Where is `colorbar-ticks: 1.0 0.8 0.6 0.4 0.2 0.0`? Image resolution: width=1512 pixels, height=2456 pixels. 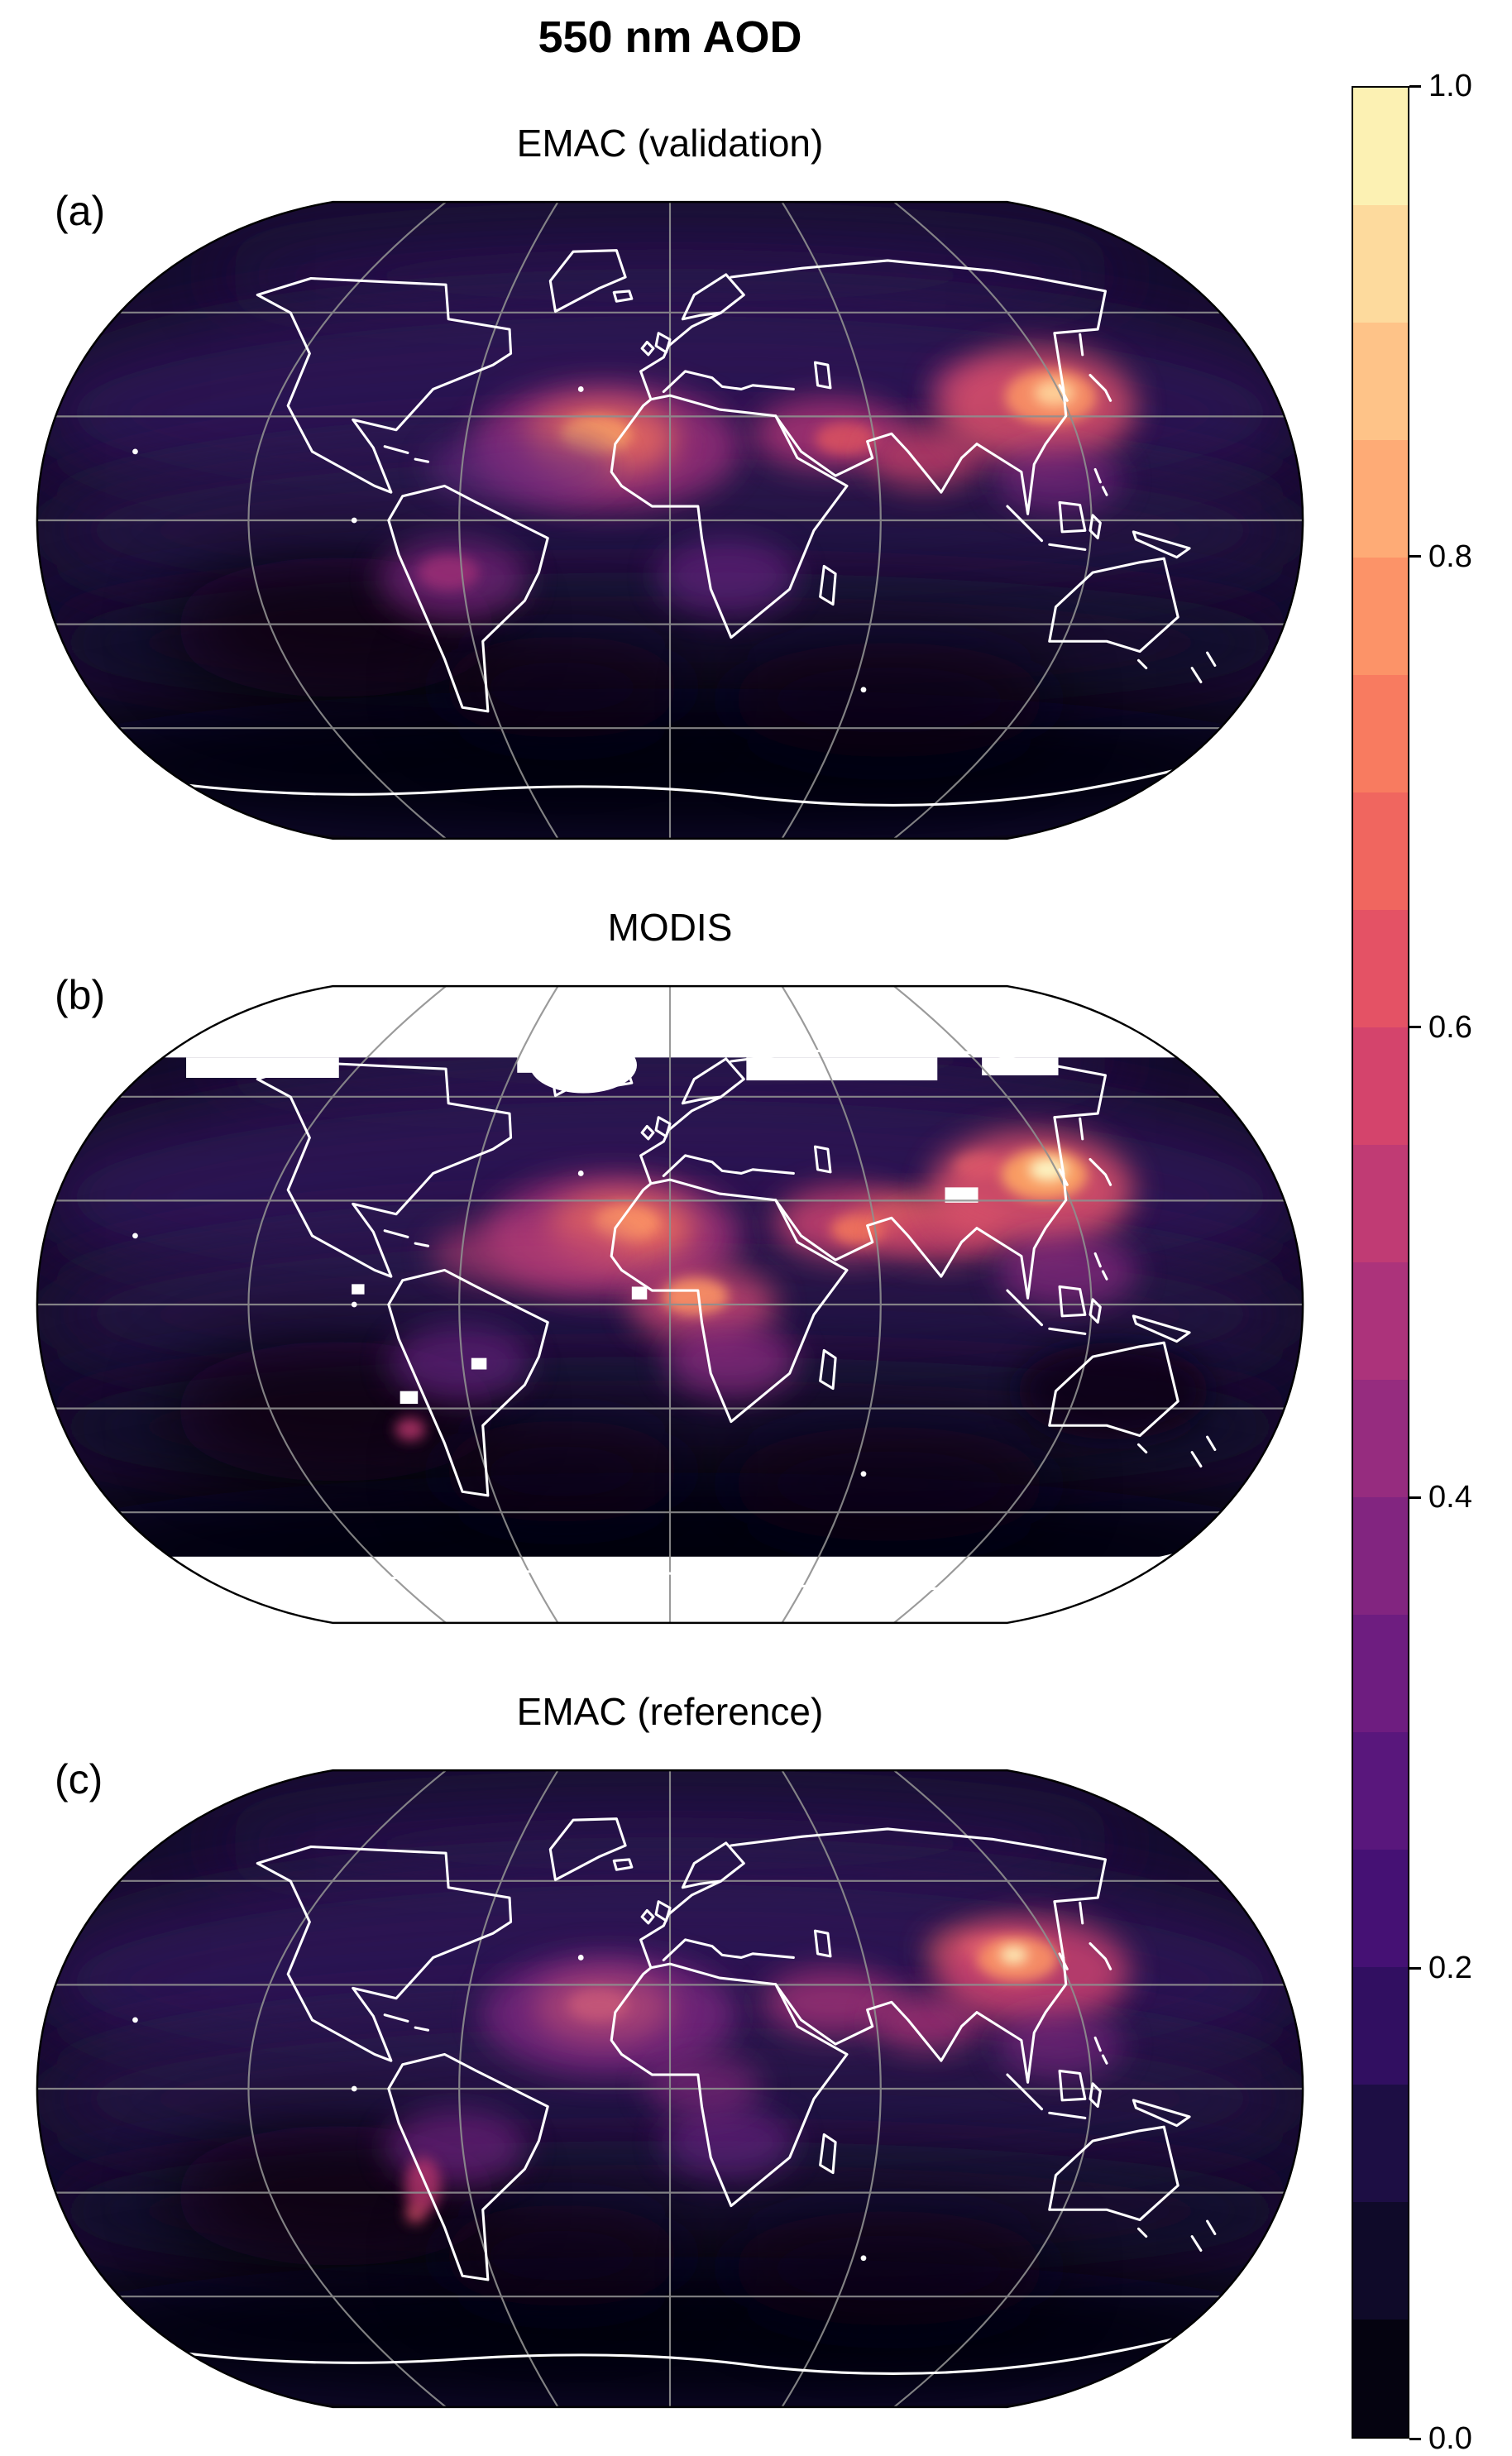 colorbar-ticks: 1.0 0.8 0.6 0.4 0.2 0.0 is located at coordinates (1430, 1262).